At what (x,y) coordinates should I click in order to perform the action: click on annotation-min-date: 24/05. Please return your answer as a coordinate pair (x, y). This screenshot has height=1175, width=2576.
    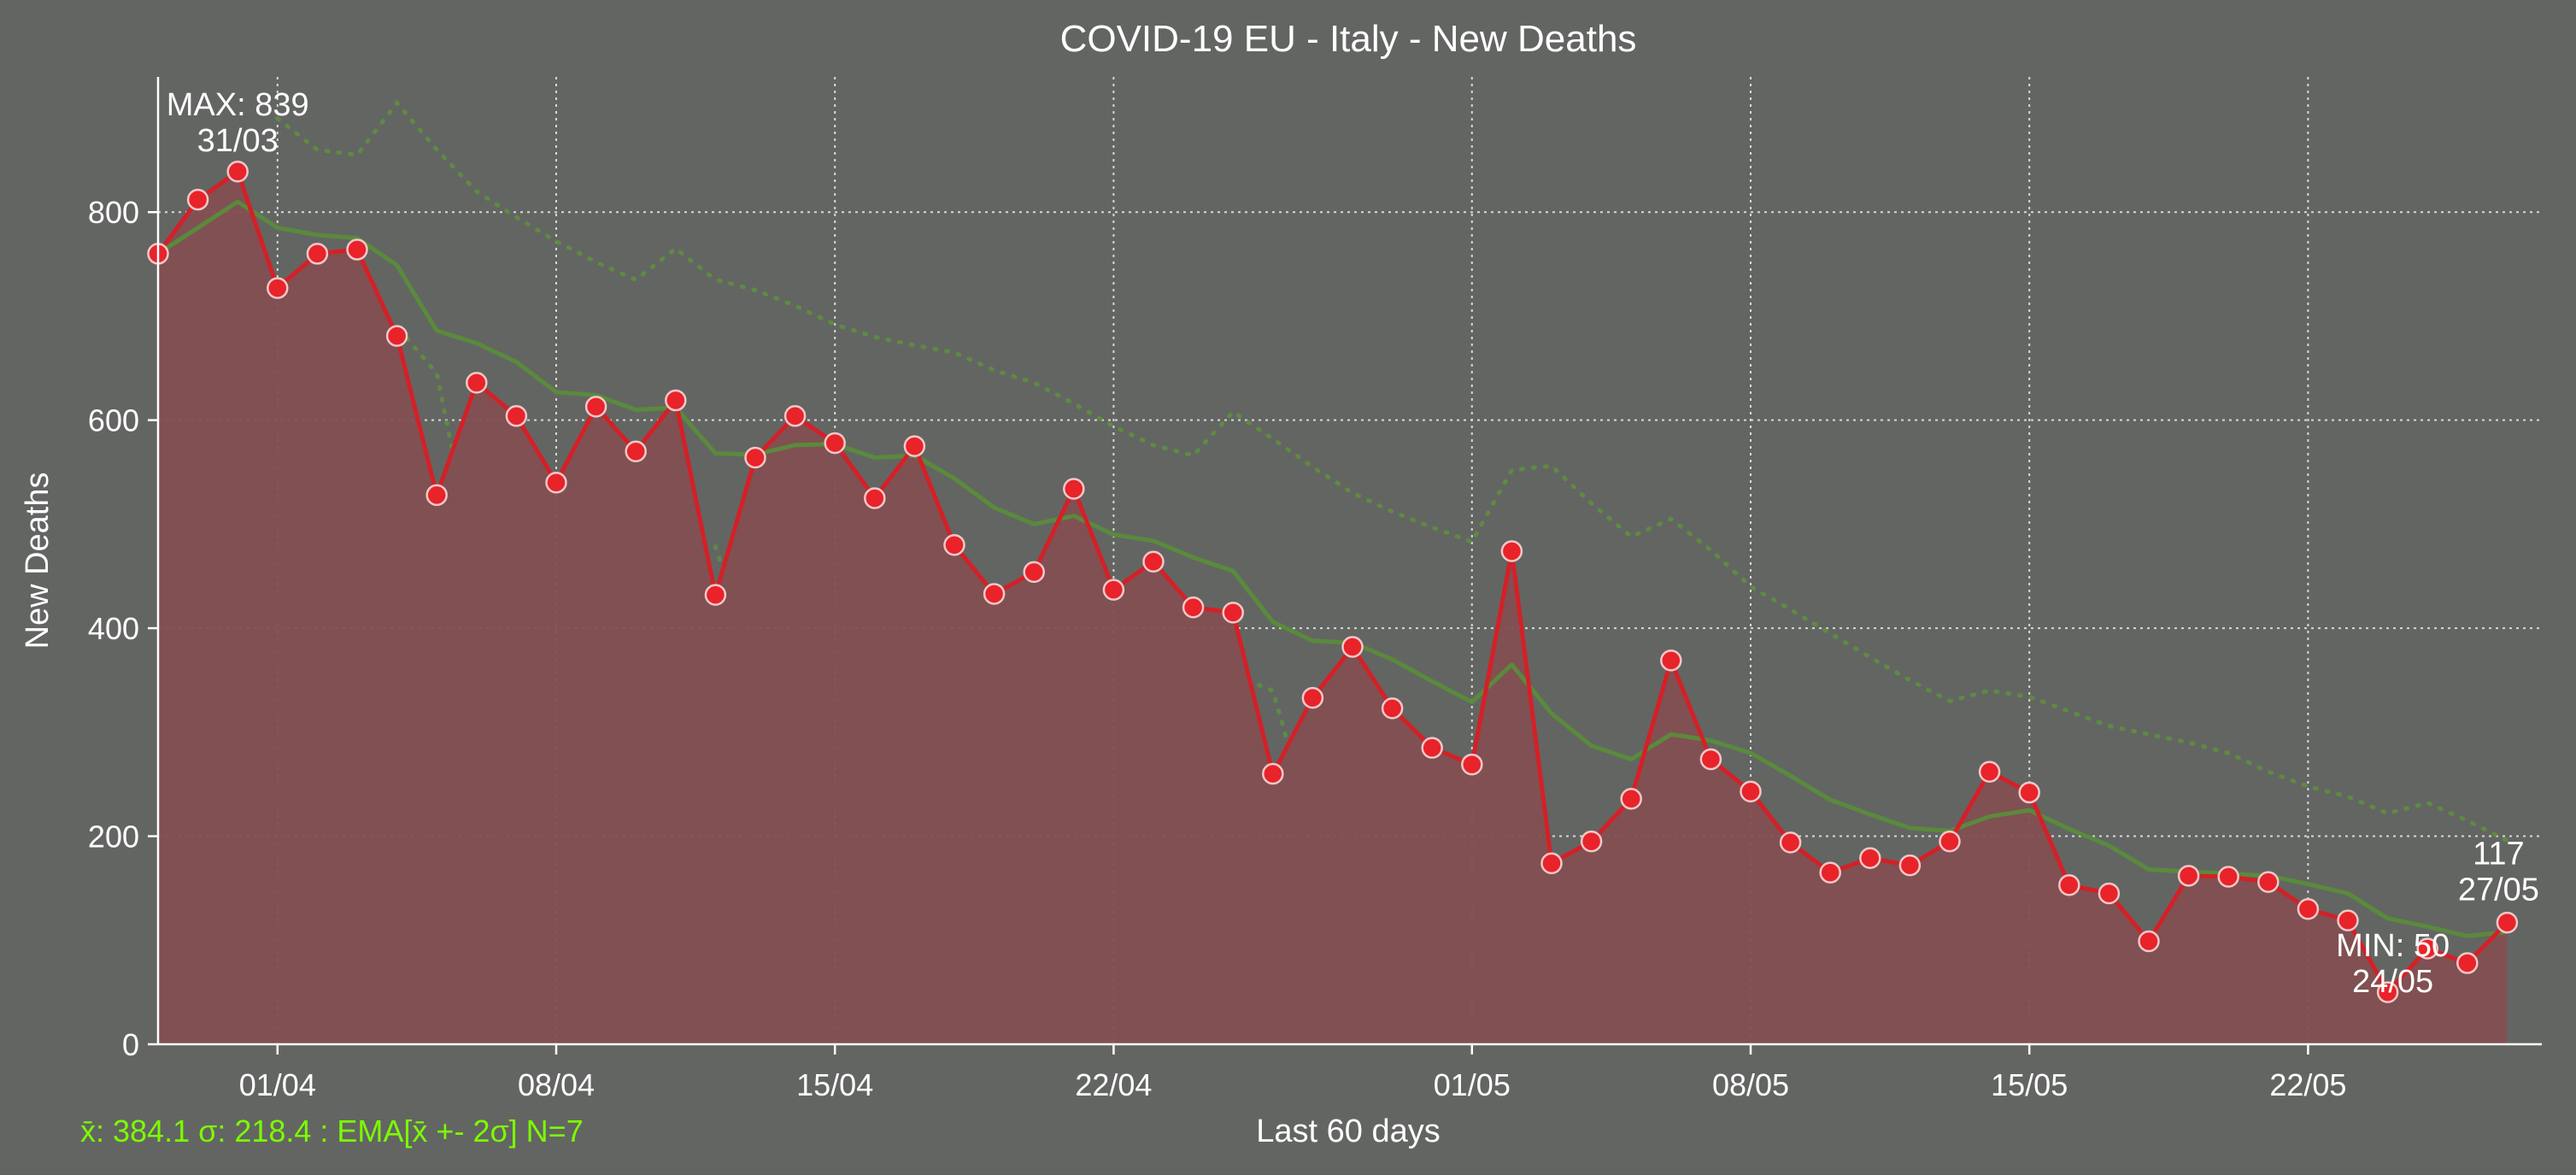
    Looking at the image, I should click on (2392, 982).